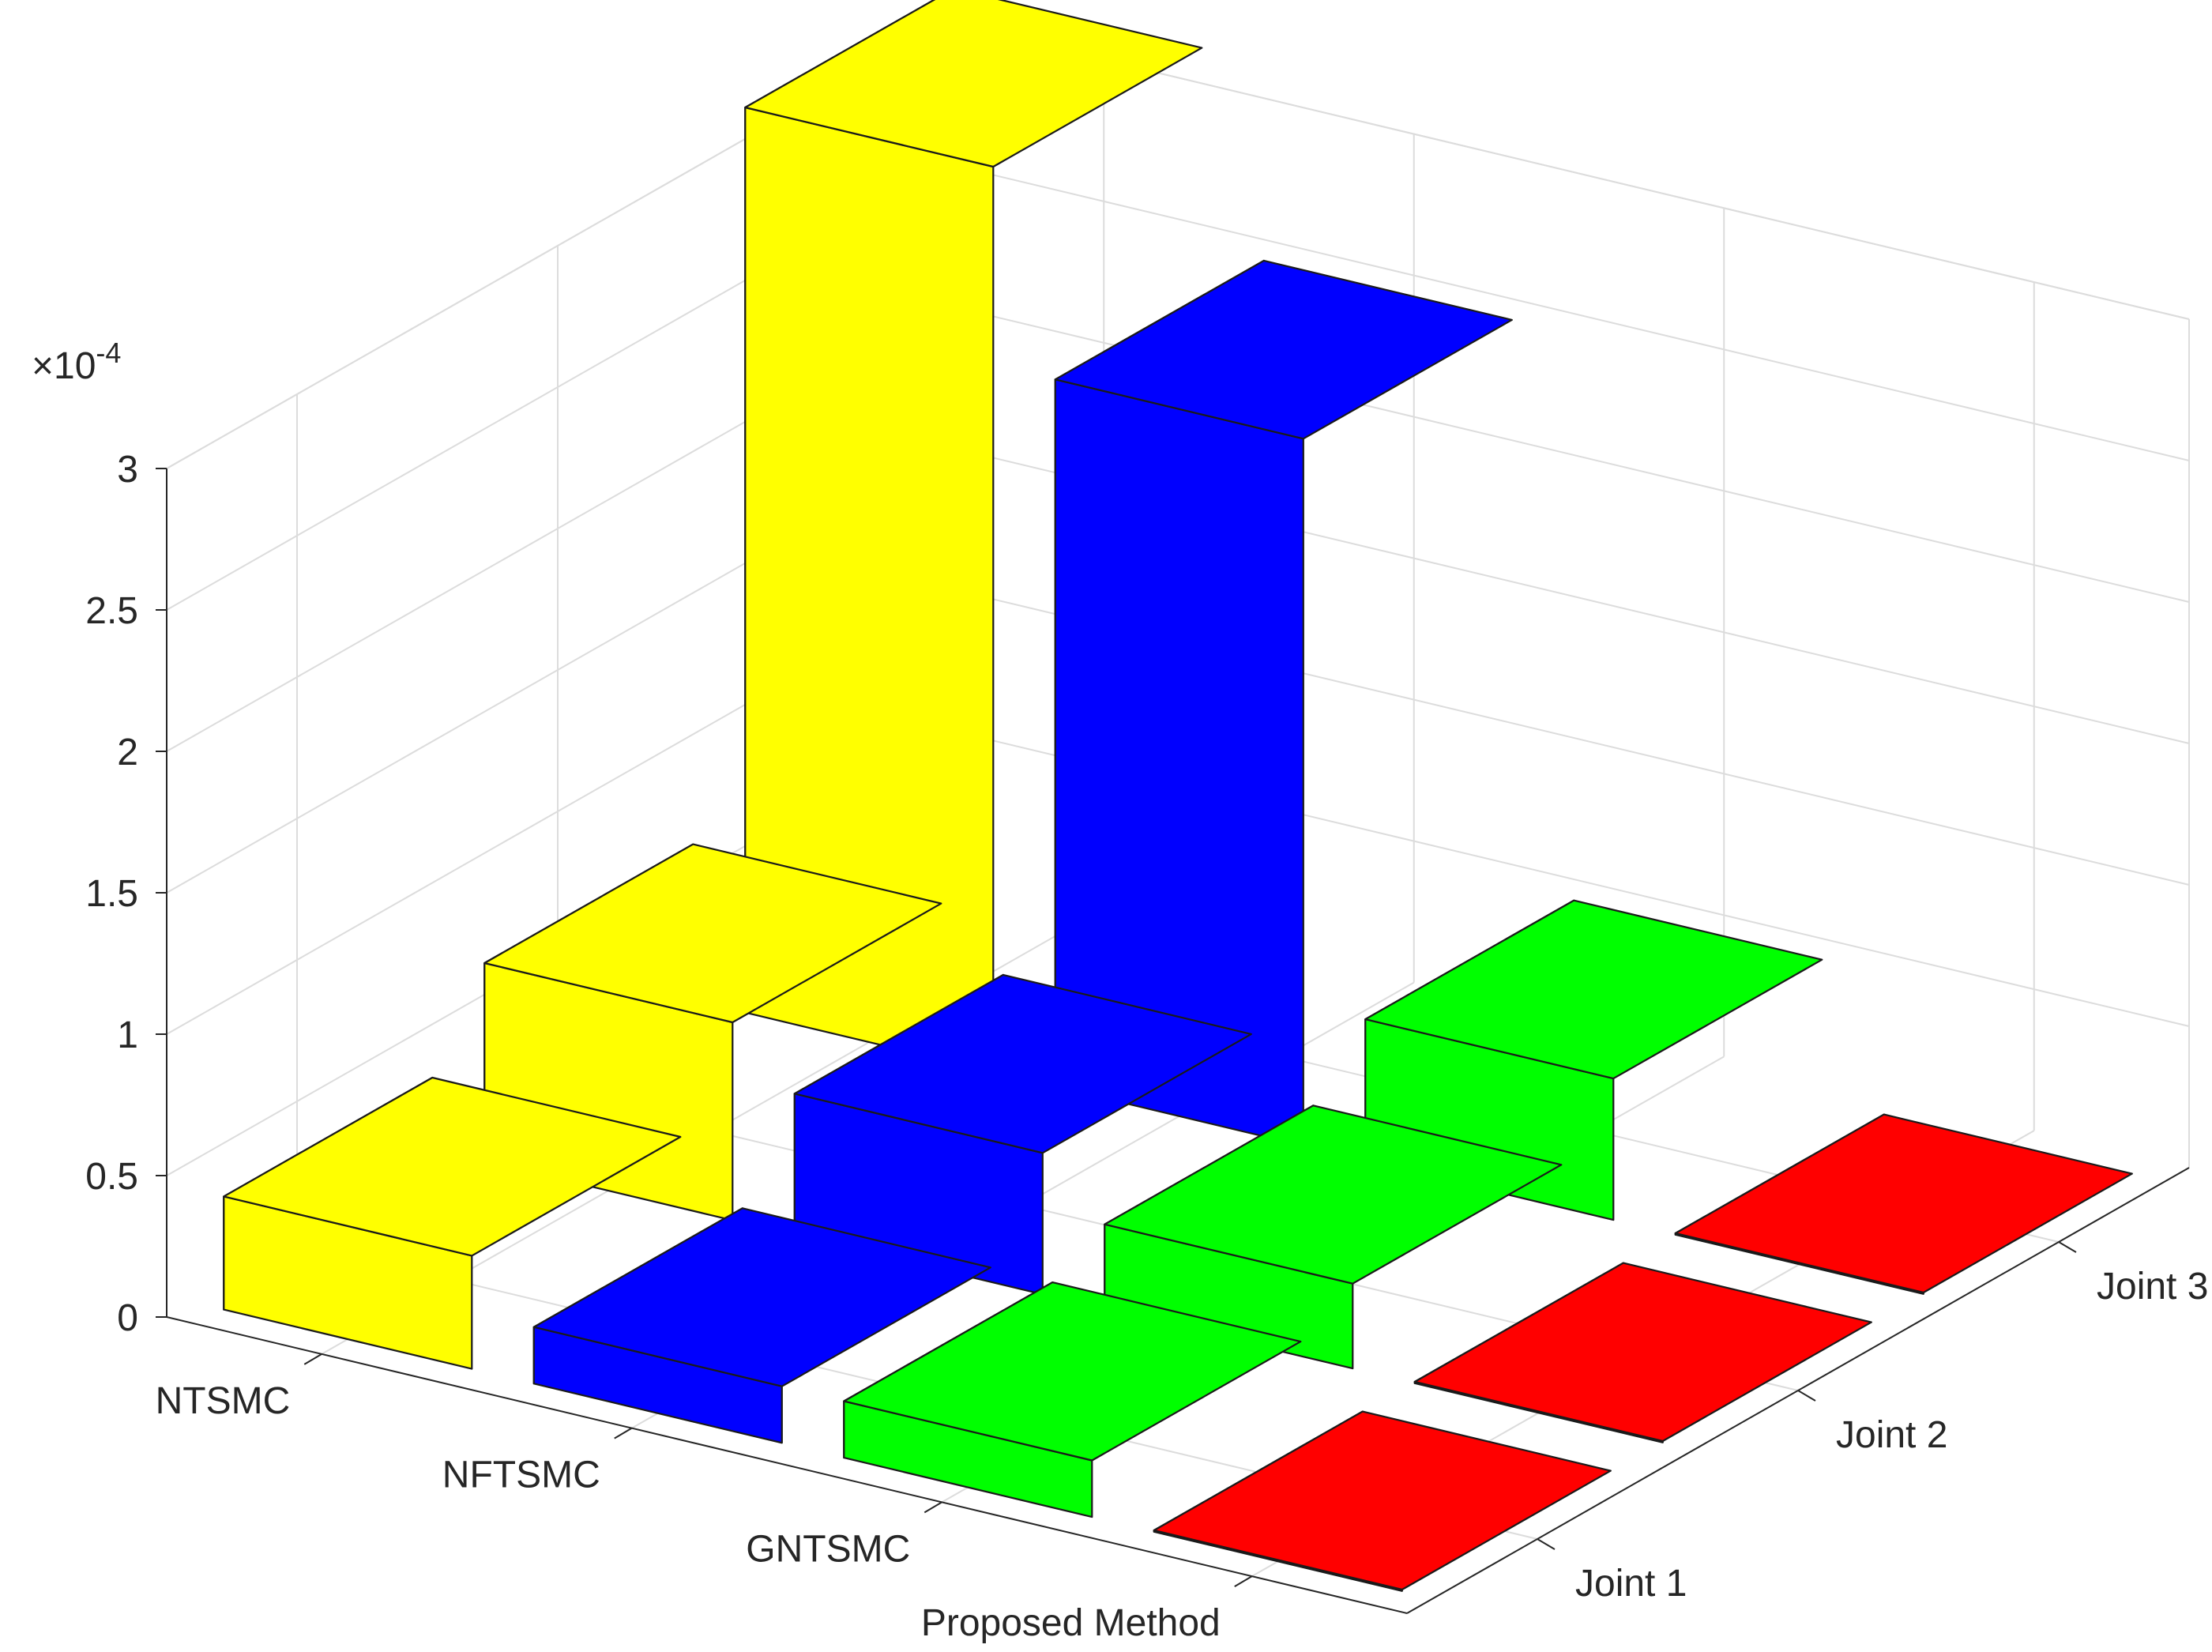  Describe the element at coordinates (76, 362) in the screenshot. I see `z-exponent-label: ×10⁻⁴` at that location.